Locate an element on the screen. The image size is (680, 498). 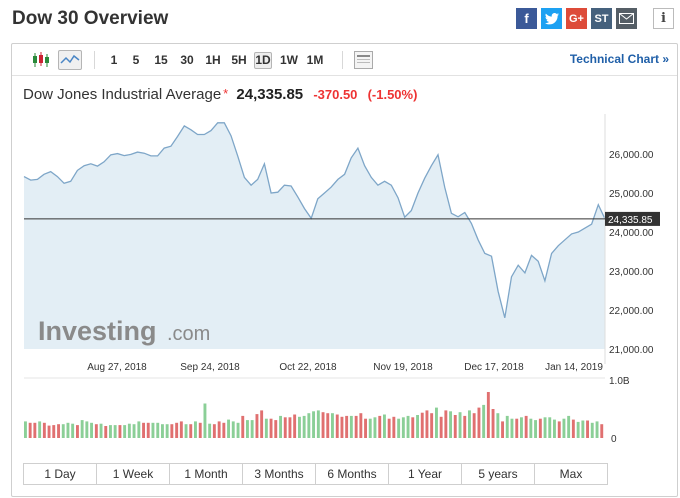
facebook-icon: f is located at coordinates (526, 18).